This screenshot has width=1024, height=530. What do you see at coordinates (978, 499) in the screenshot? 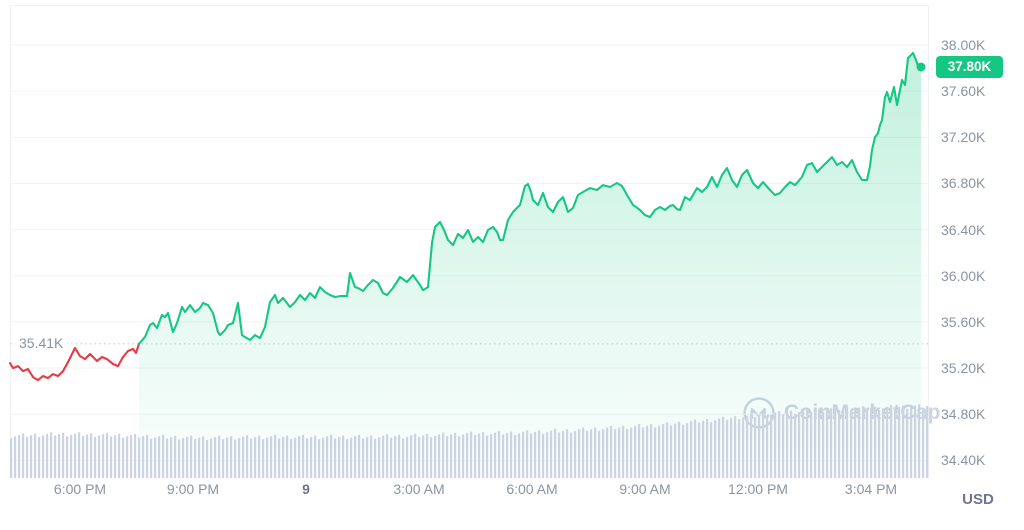
I see `currency-unit-label: USD` at bounding box center [978, 499].